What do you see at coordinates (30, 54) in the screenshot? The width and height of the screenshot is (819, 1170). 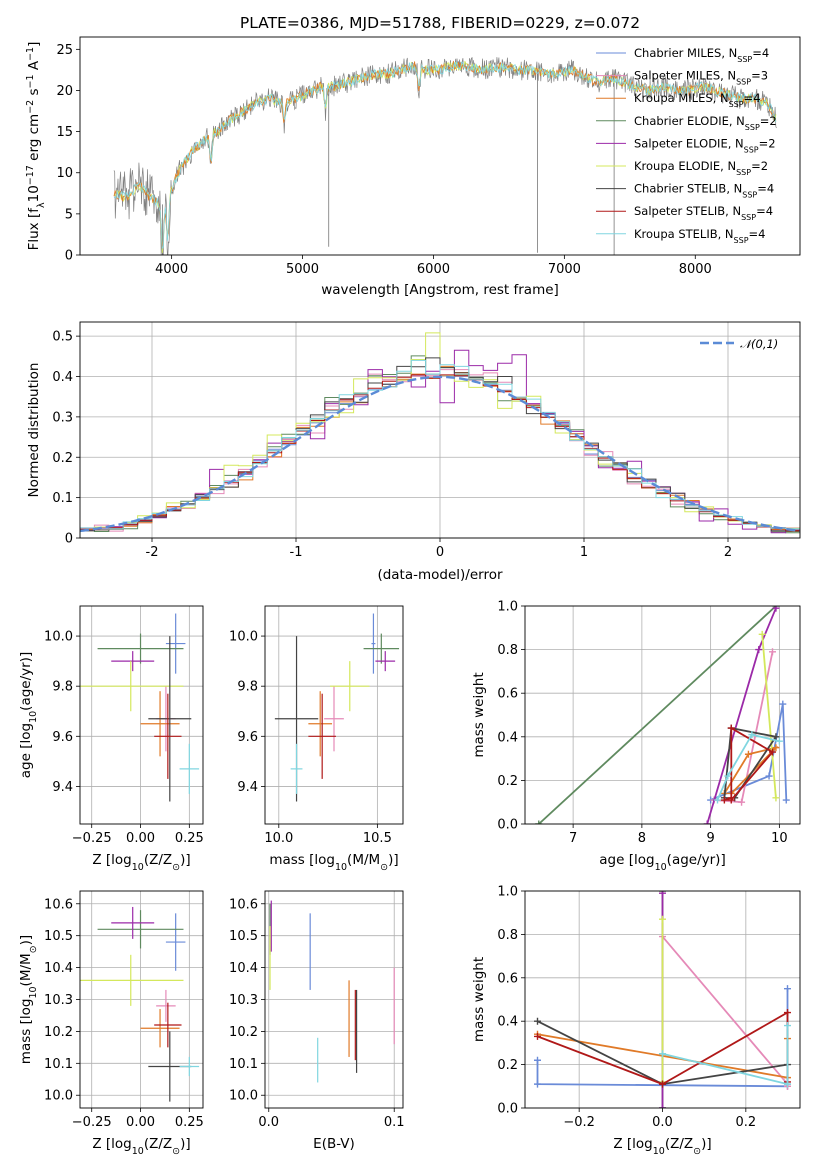 I see `y-axis-label-part: −1` at bounding box center [30, 54].